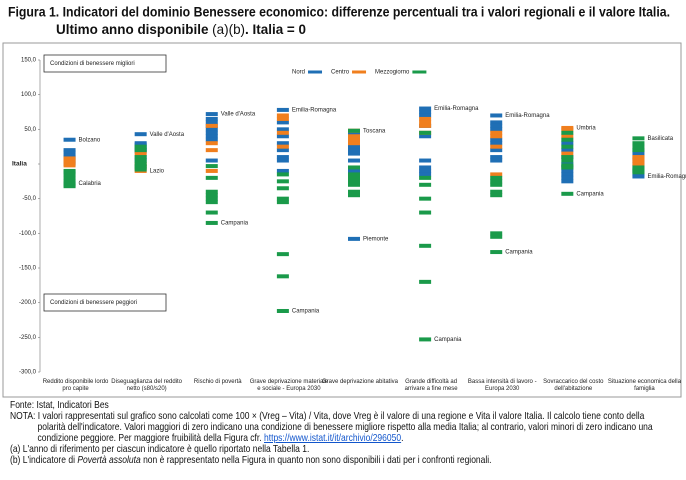 Image resolution: width=686 pixels, height=480 pixels. I want to click on x-tick-label: Grande difficoltà ad arrivare a fine mese, so click(432, 385).